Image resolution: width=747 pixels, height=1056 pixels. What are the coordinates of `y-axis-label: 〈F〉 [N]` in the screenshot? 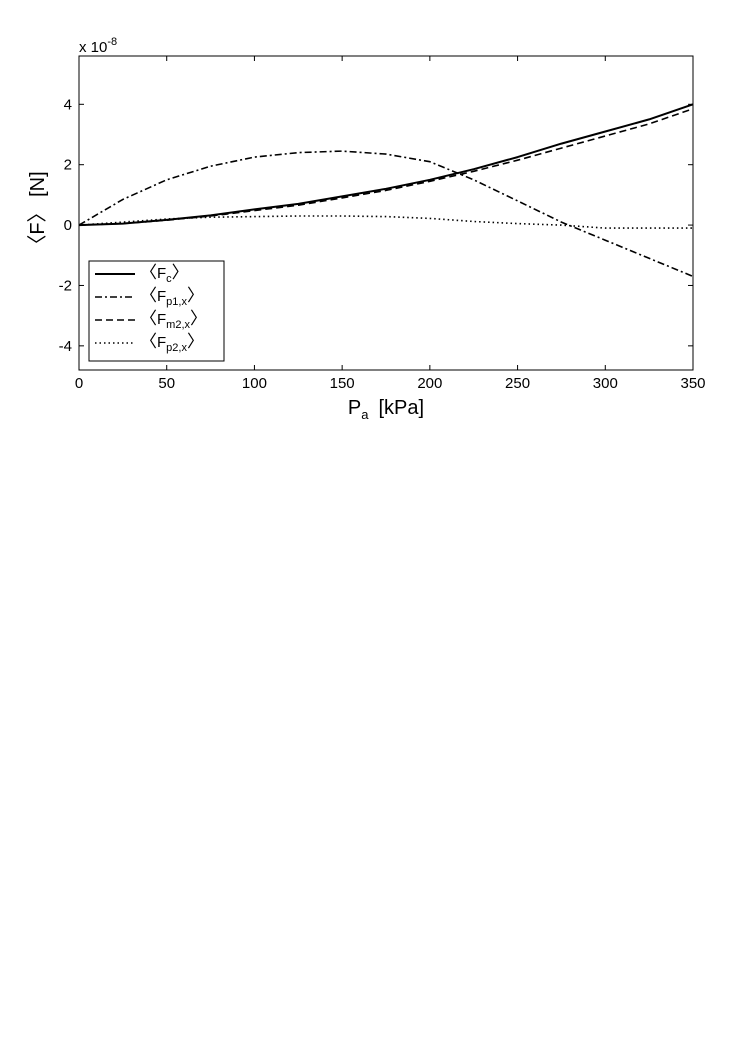 It's located at (38, 212).